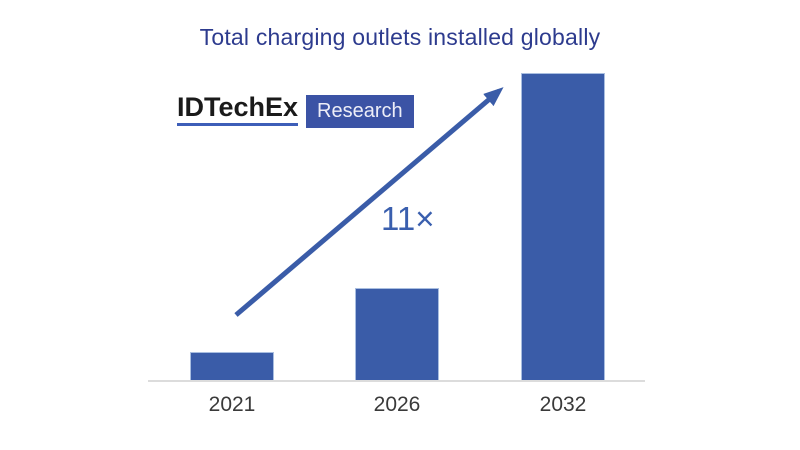  What do you see at coordinates (232, 366) in the screenshot?
I see `bar-2021` at bounding box center [232, 366].